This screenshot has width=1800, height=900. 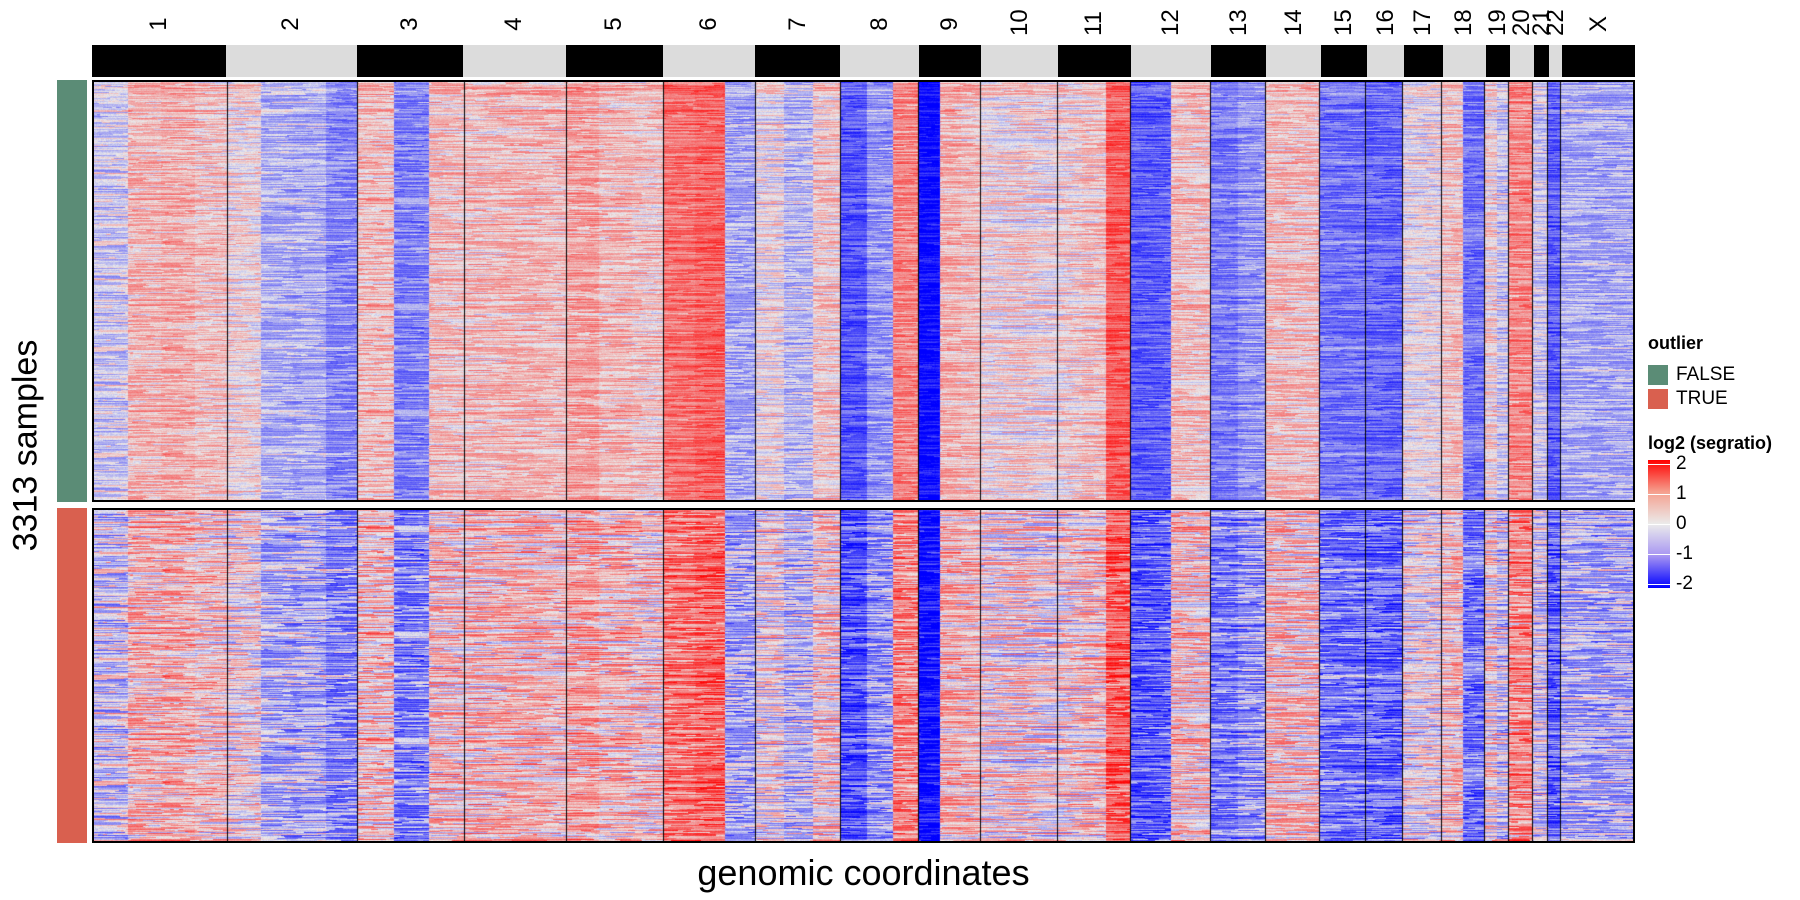 What do you see at coordinates (72, 675) in the screenshot?
I see `outlier-true-annotation-bar` at bounding box center [72, 675].